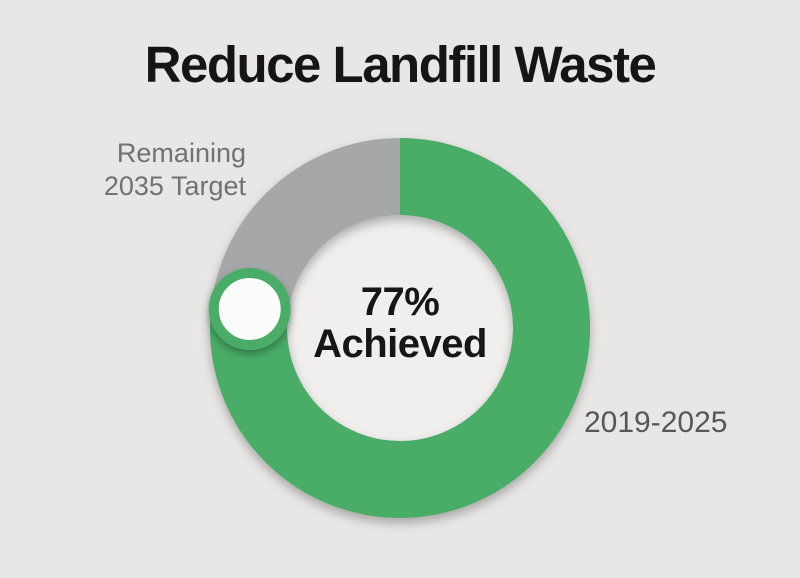 This screenshot has height=578, width=800. I want to click on achieved-period-label: 2019-2025, so click(656, 422).